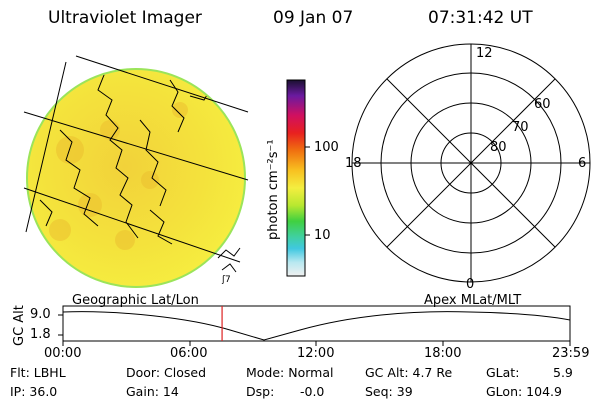  I want to click on door-info: Door: Closed, so click(166, 372).